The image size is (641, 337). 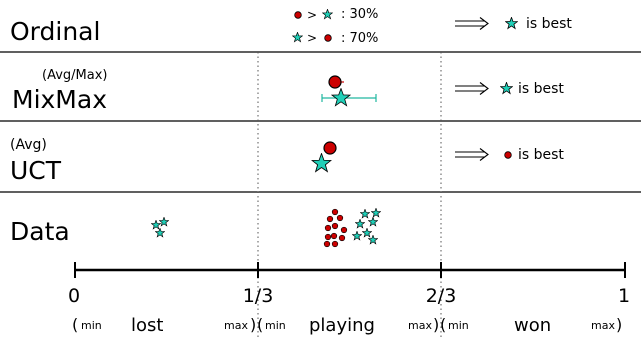 I want to click on region-won: ( min won max ), so click(x=531, y=325).